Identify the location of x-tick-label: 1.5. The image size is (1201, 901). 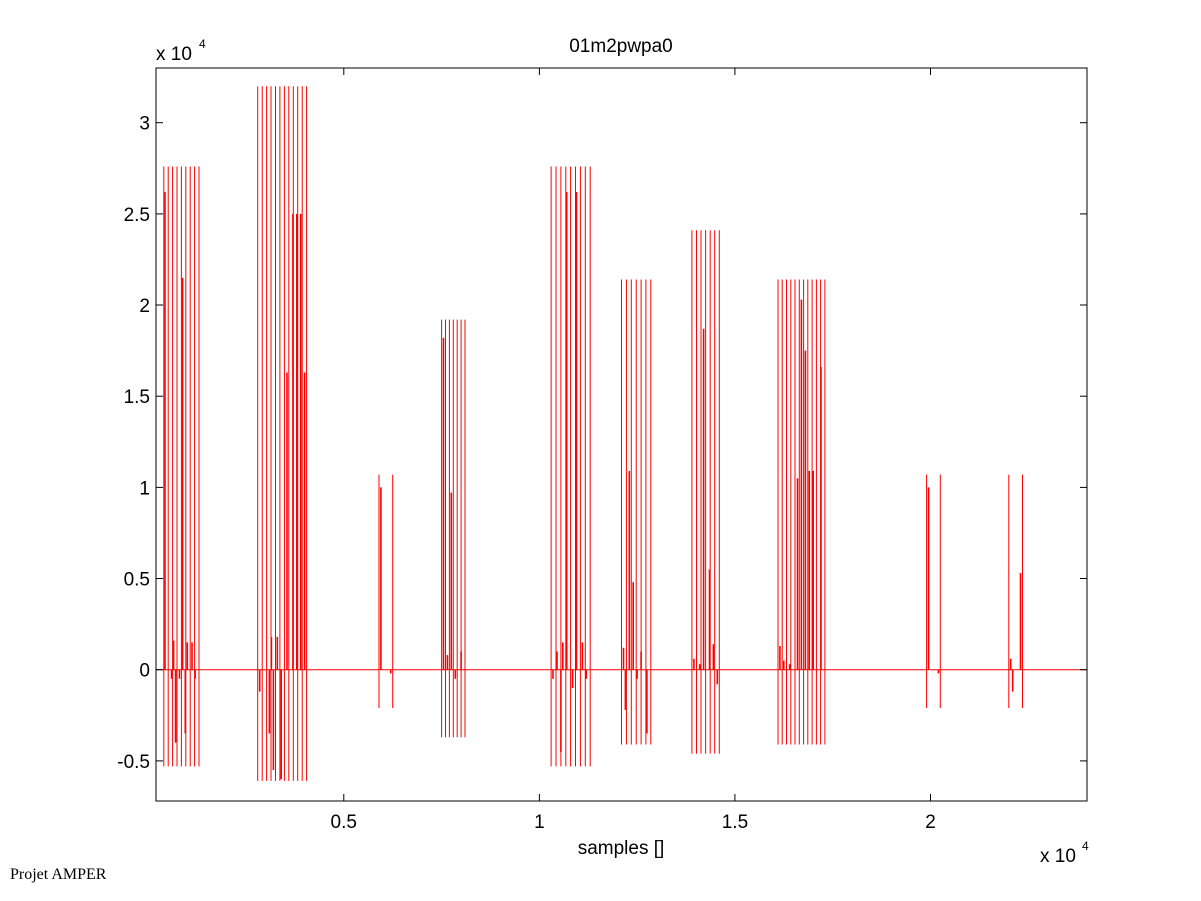
(735, 822).